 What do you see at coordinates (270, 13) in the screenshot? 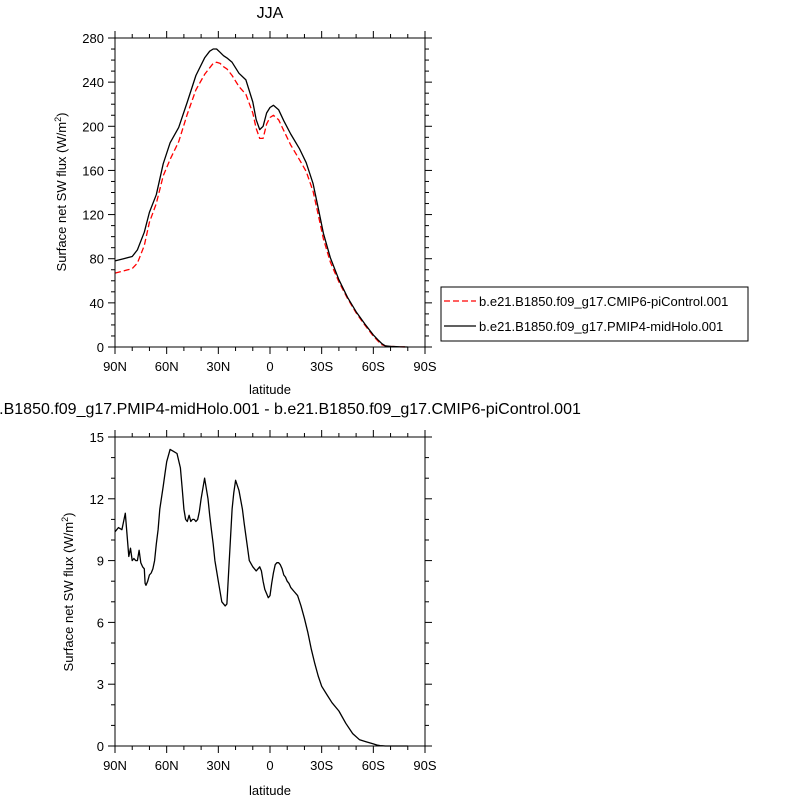
I see `plot-title-top: JJA` at bounding box center [270, 13].